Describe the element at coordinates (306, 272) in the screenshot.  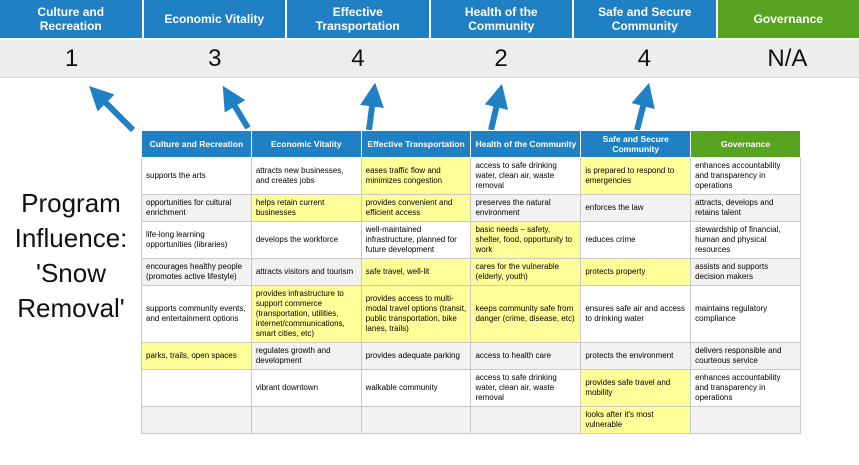
I see `matrix-cell: attracts visitors and tourism` at that location.